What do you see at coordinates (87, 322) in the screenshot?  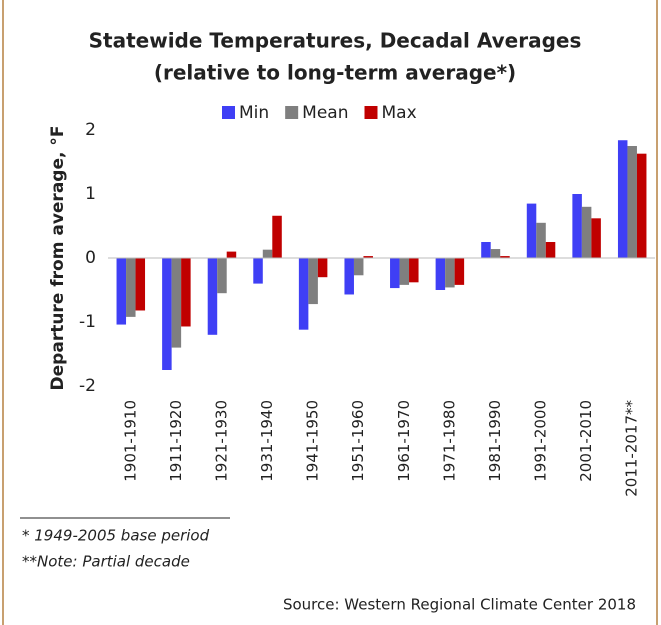 I see `y-tick-label: -1` at bounding box center [87, 322].